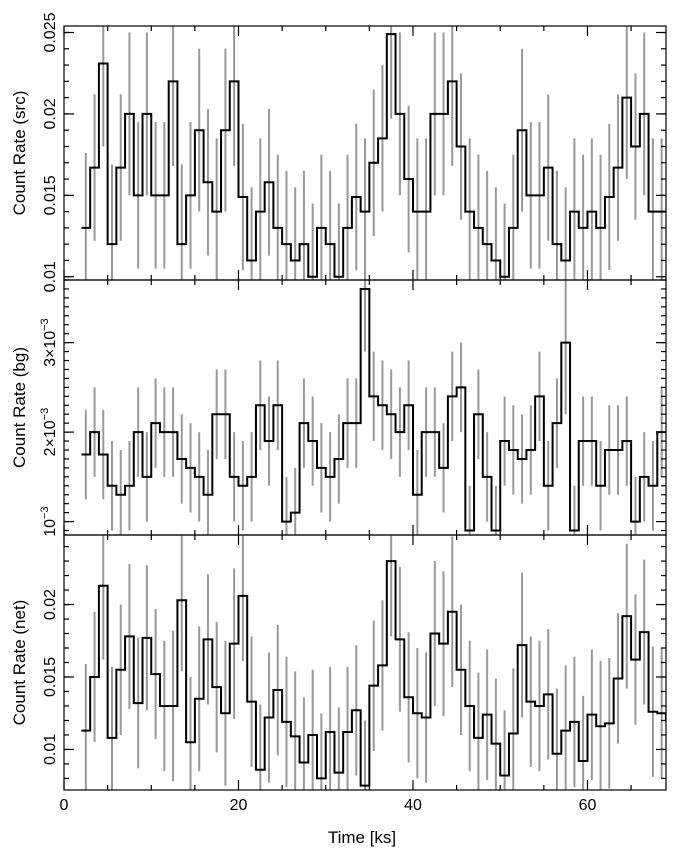 The image size is (676, 861). I want to click on y-axis-label-bg: Count Rate (bg), so click(19, 407).